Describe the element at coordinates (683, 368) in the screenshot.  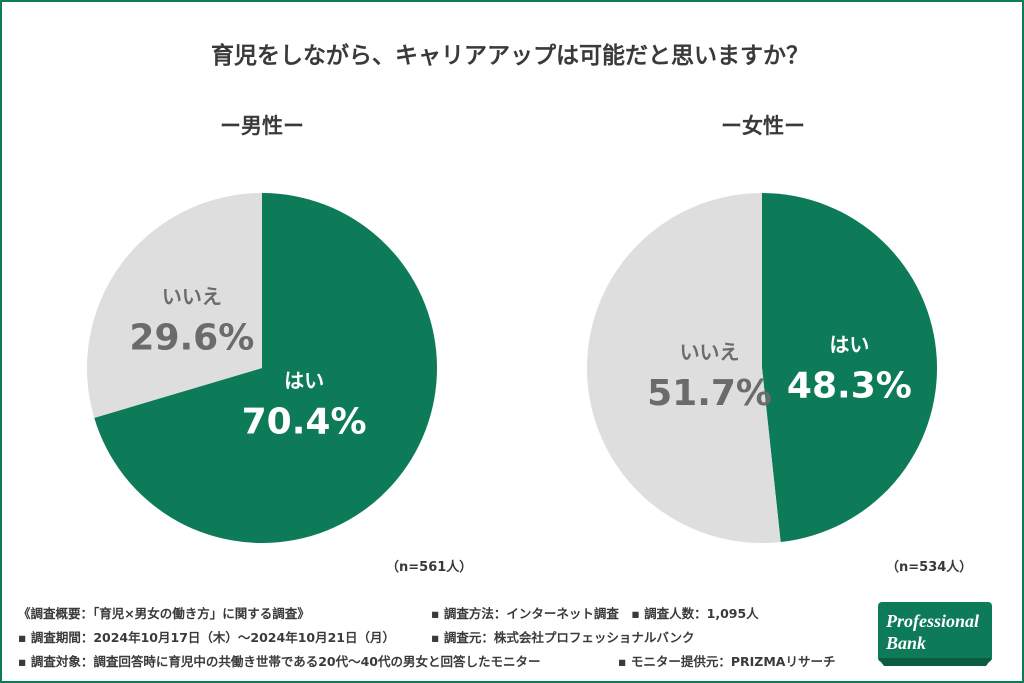
I see `female-slice-no` at that location.